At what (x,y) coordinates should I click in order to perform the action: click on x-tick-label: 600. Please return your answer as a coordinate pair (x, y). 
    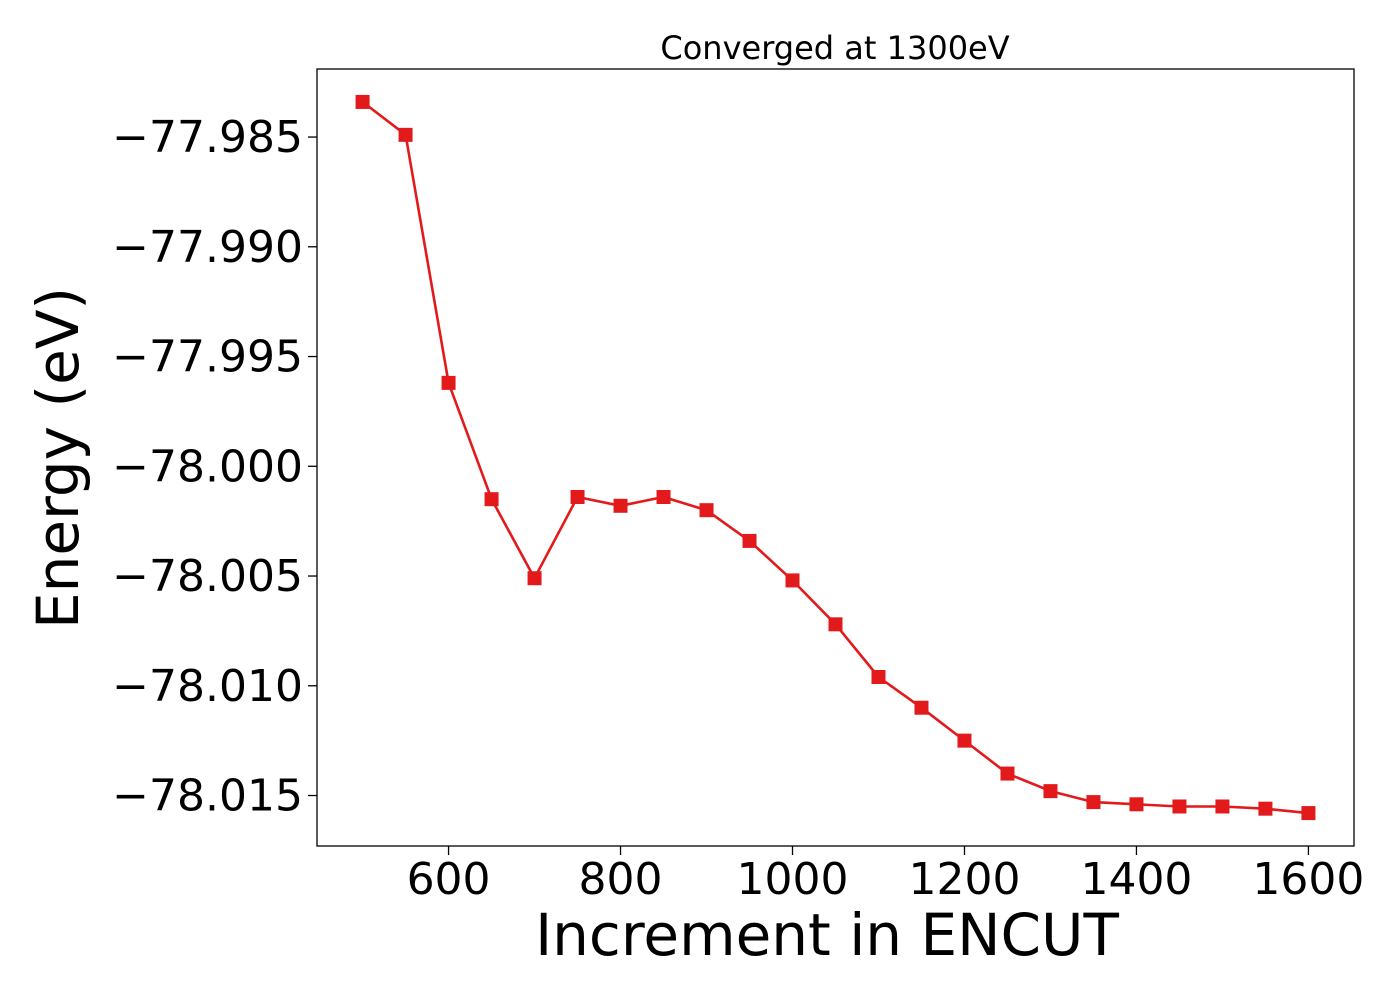
    Looking at the image, I should click on (449, 879).